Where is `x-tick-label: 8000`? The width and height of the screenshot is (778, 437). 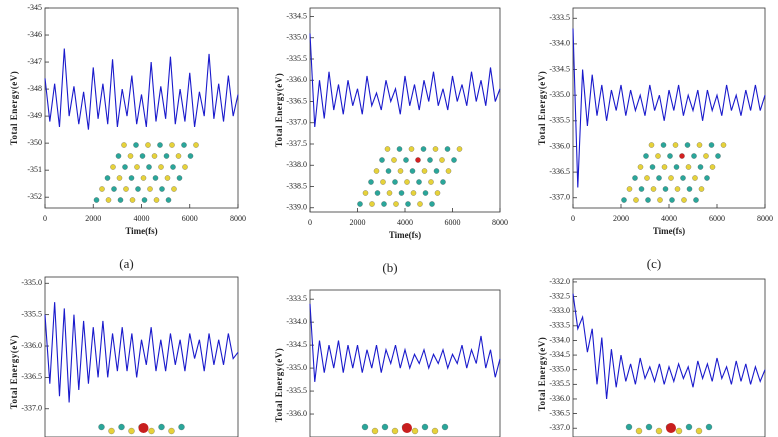
x-tick-label: 8000 is located at coordinates (238, 218).